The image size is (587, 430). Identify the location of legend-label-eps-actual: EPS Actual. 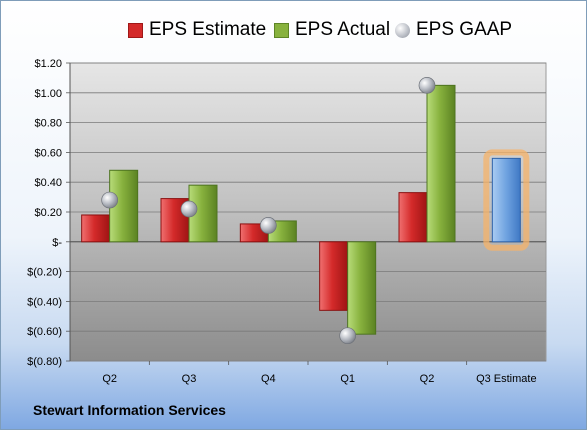
(343, 29).